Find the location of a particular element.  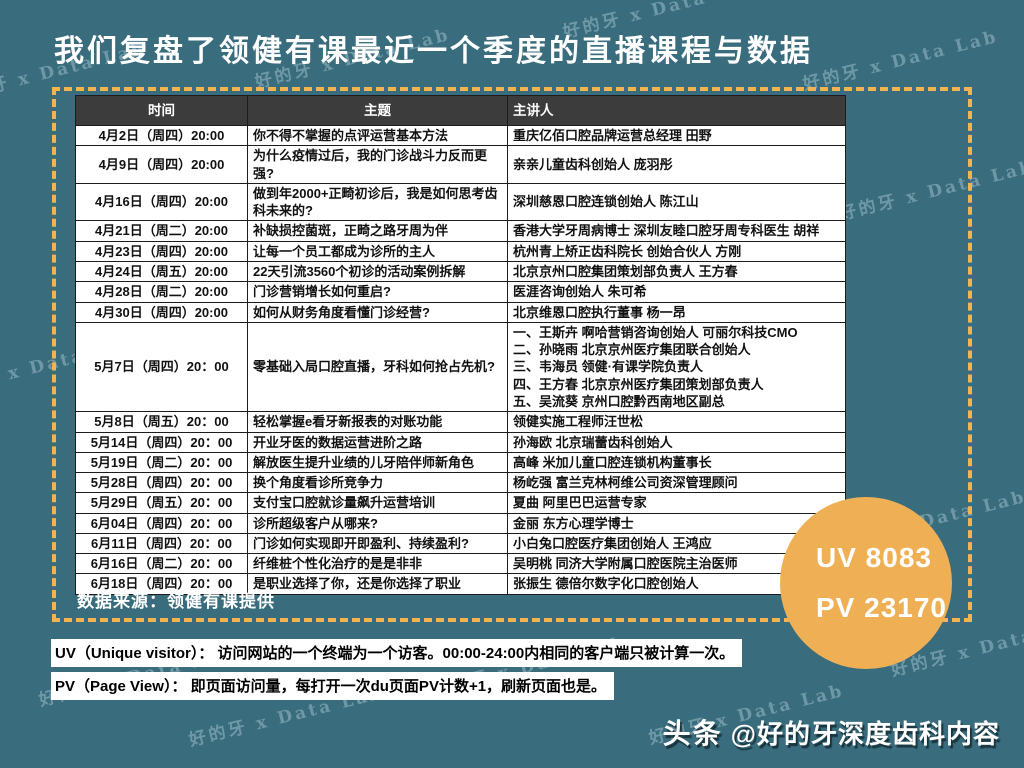

account-handle: @好的牙深度齿科内容 is located at coordinates (865, 734).